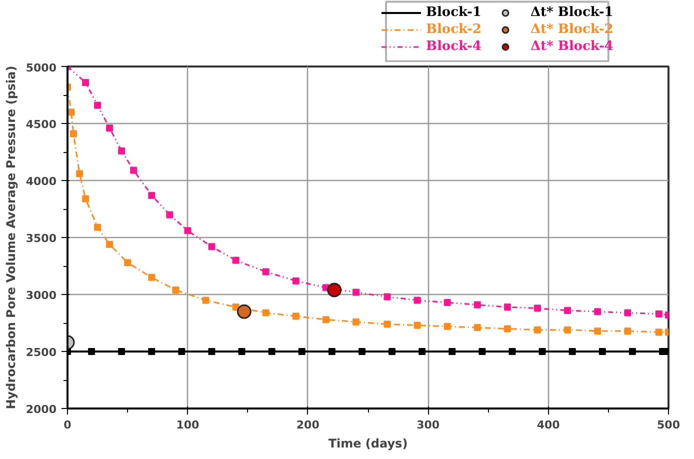 The height and width of the screenshot is (459, 694). I want to click on y-tick-label: 4000, so click(41, 181).